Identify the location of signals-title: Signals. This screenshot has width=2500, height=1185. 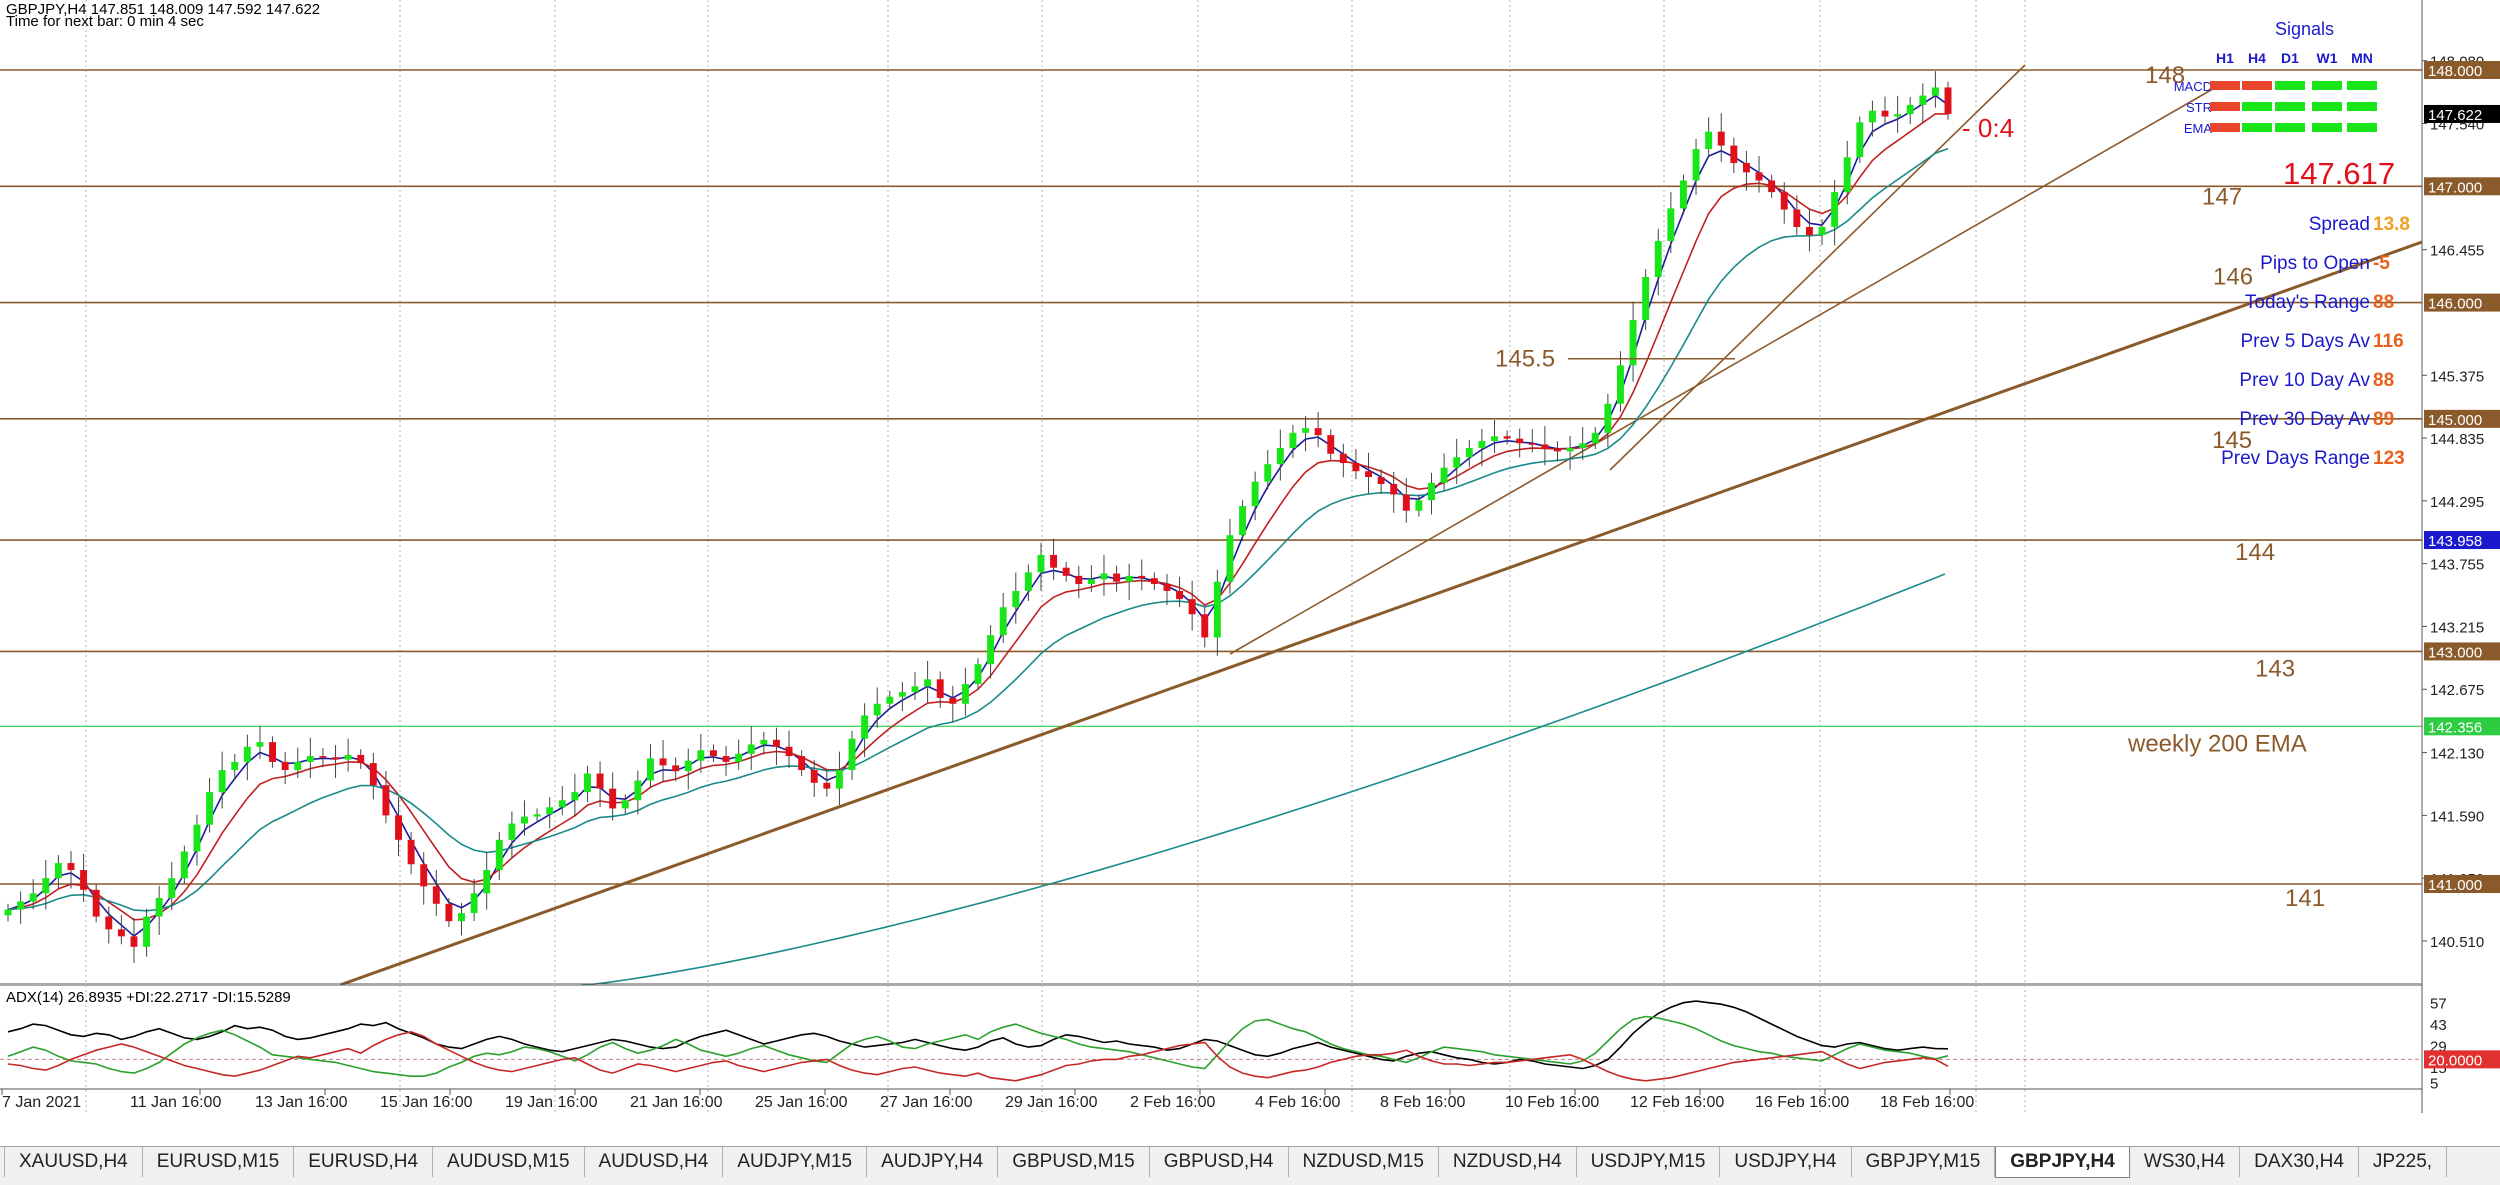
(2304, 29).